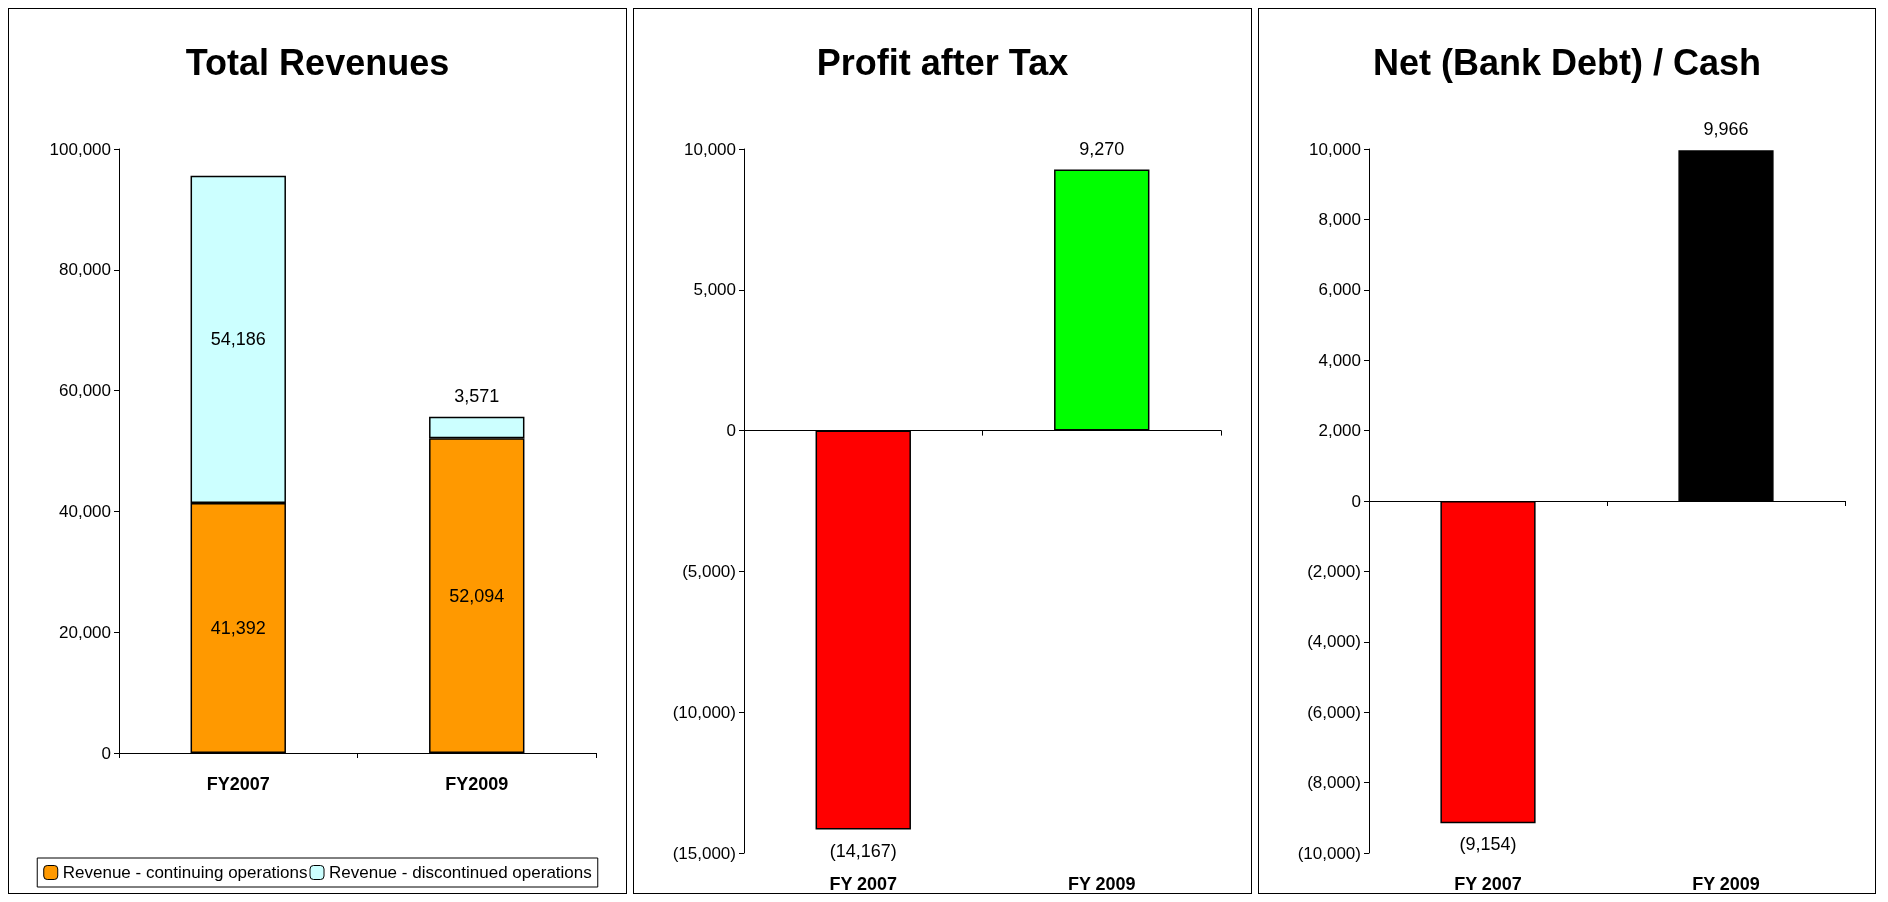 The height and width of the screenshot is (902, 1888). Describe the element at coordinates (85, 391) in the screenshot. I see `y-tick-label: 60,000` at that location.